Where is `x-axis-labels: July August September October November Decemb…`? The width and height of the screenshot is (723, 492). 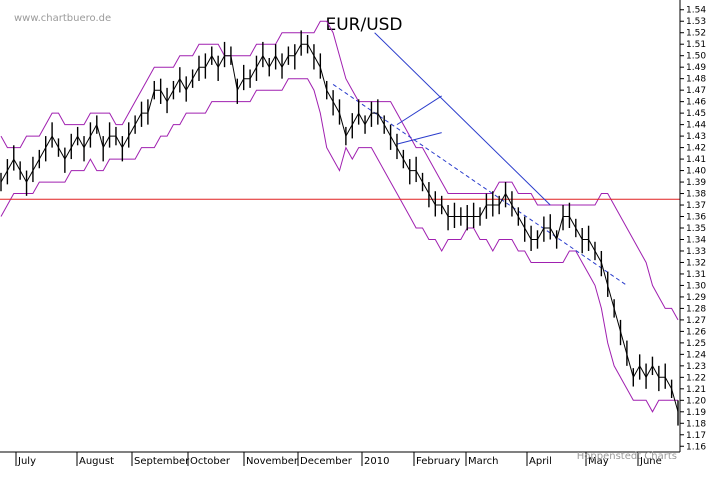
x-axis-labels: July August September October November Decemb… is located at coordinates (338, 459).